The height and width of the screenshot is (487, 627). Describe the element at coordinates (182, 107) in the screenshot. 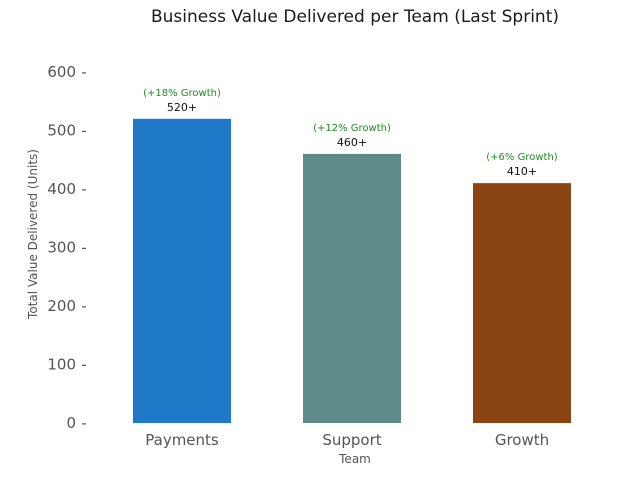

I see `bar-value-label: 520+` at that location.